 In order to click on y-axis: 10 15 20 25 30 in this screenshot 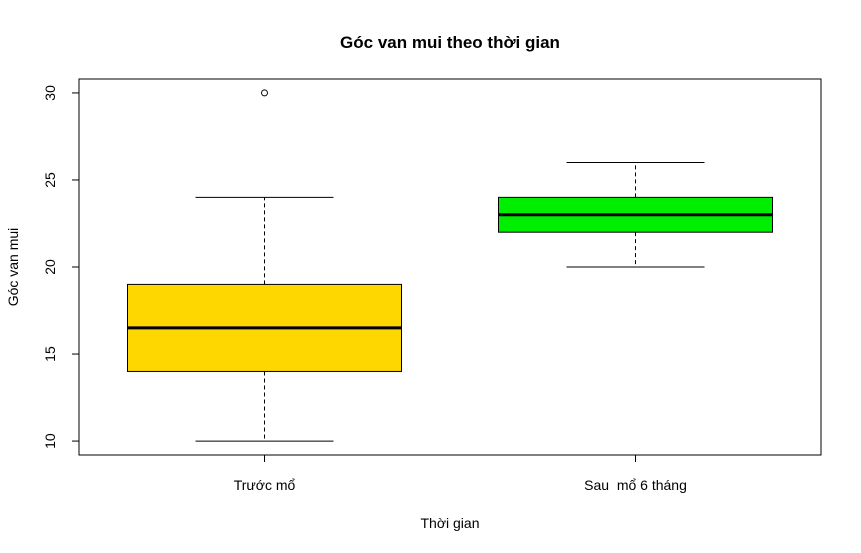, I will do `click(61, 267)`.